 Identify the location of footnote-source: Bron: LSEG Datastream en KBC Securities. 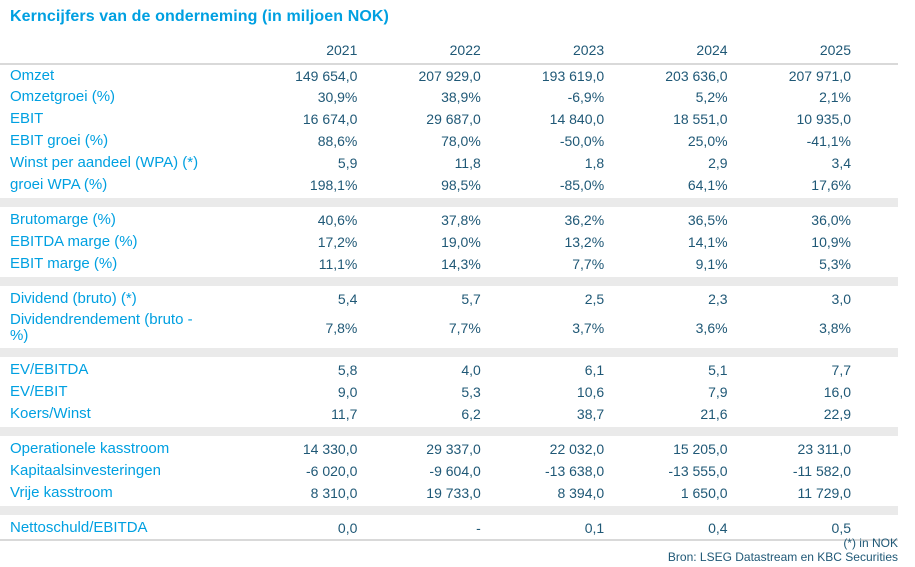
(782, 557).